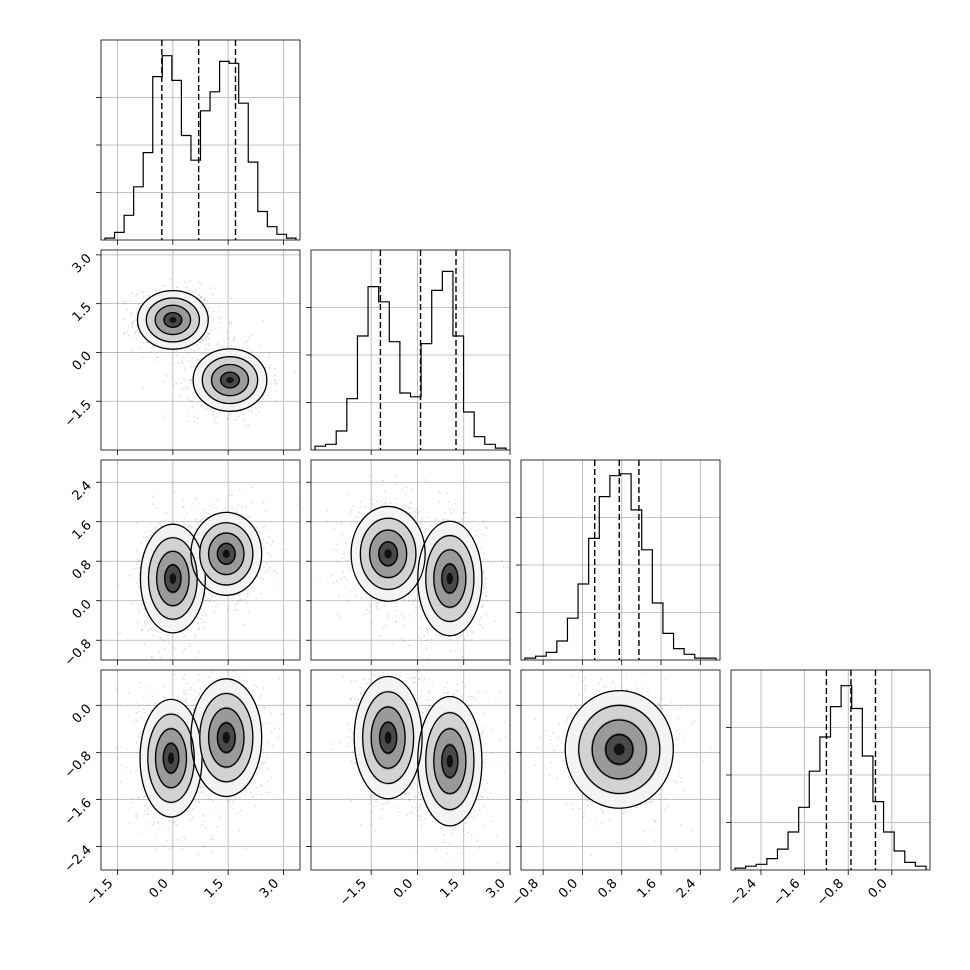 The height and width of the screenshot is (970, 970). I want to click on y-tick-label: 0.0, so click(82, 361).